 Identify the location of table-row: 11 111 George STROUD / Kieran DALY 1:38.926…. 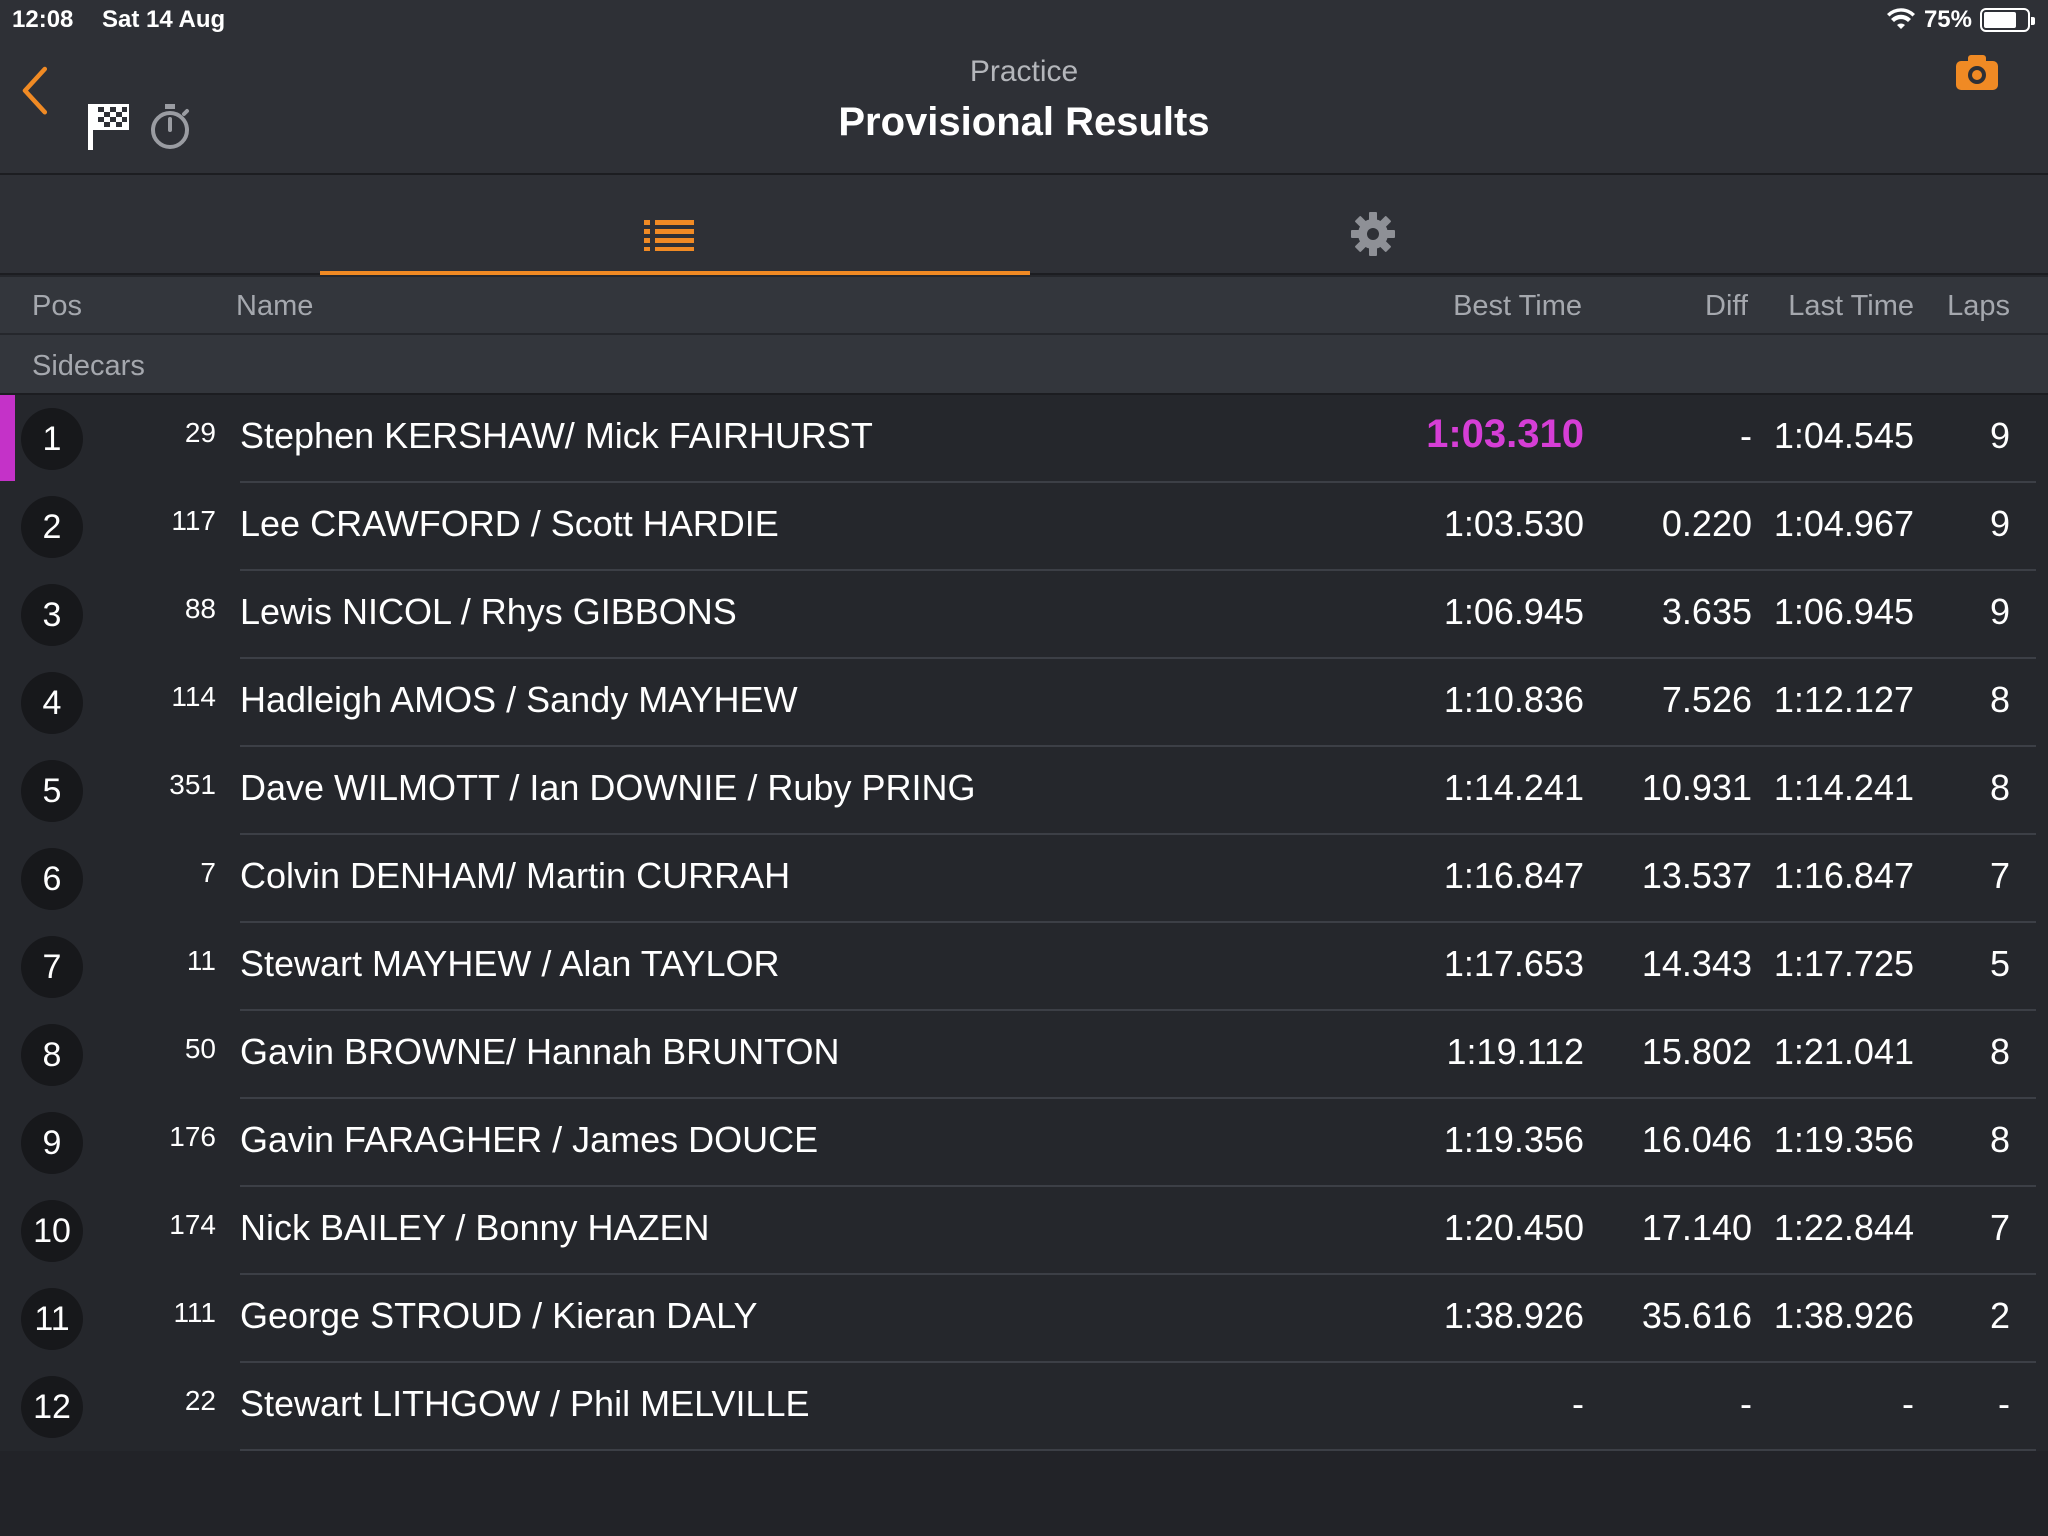
(1024, 1319).